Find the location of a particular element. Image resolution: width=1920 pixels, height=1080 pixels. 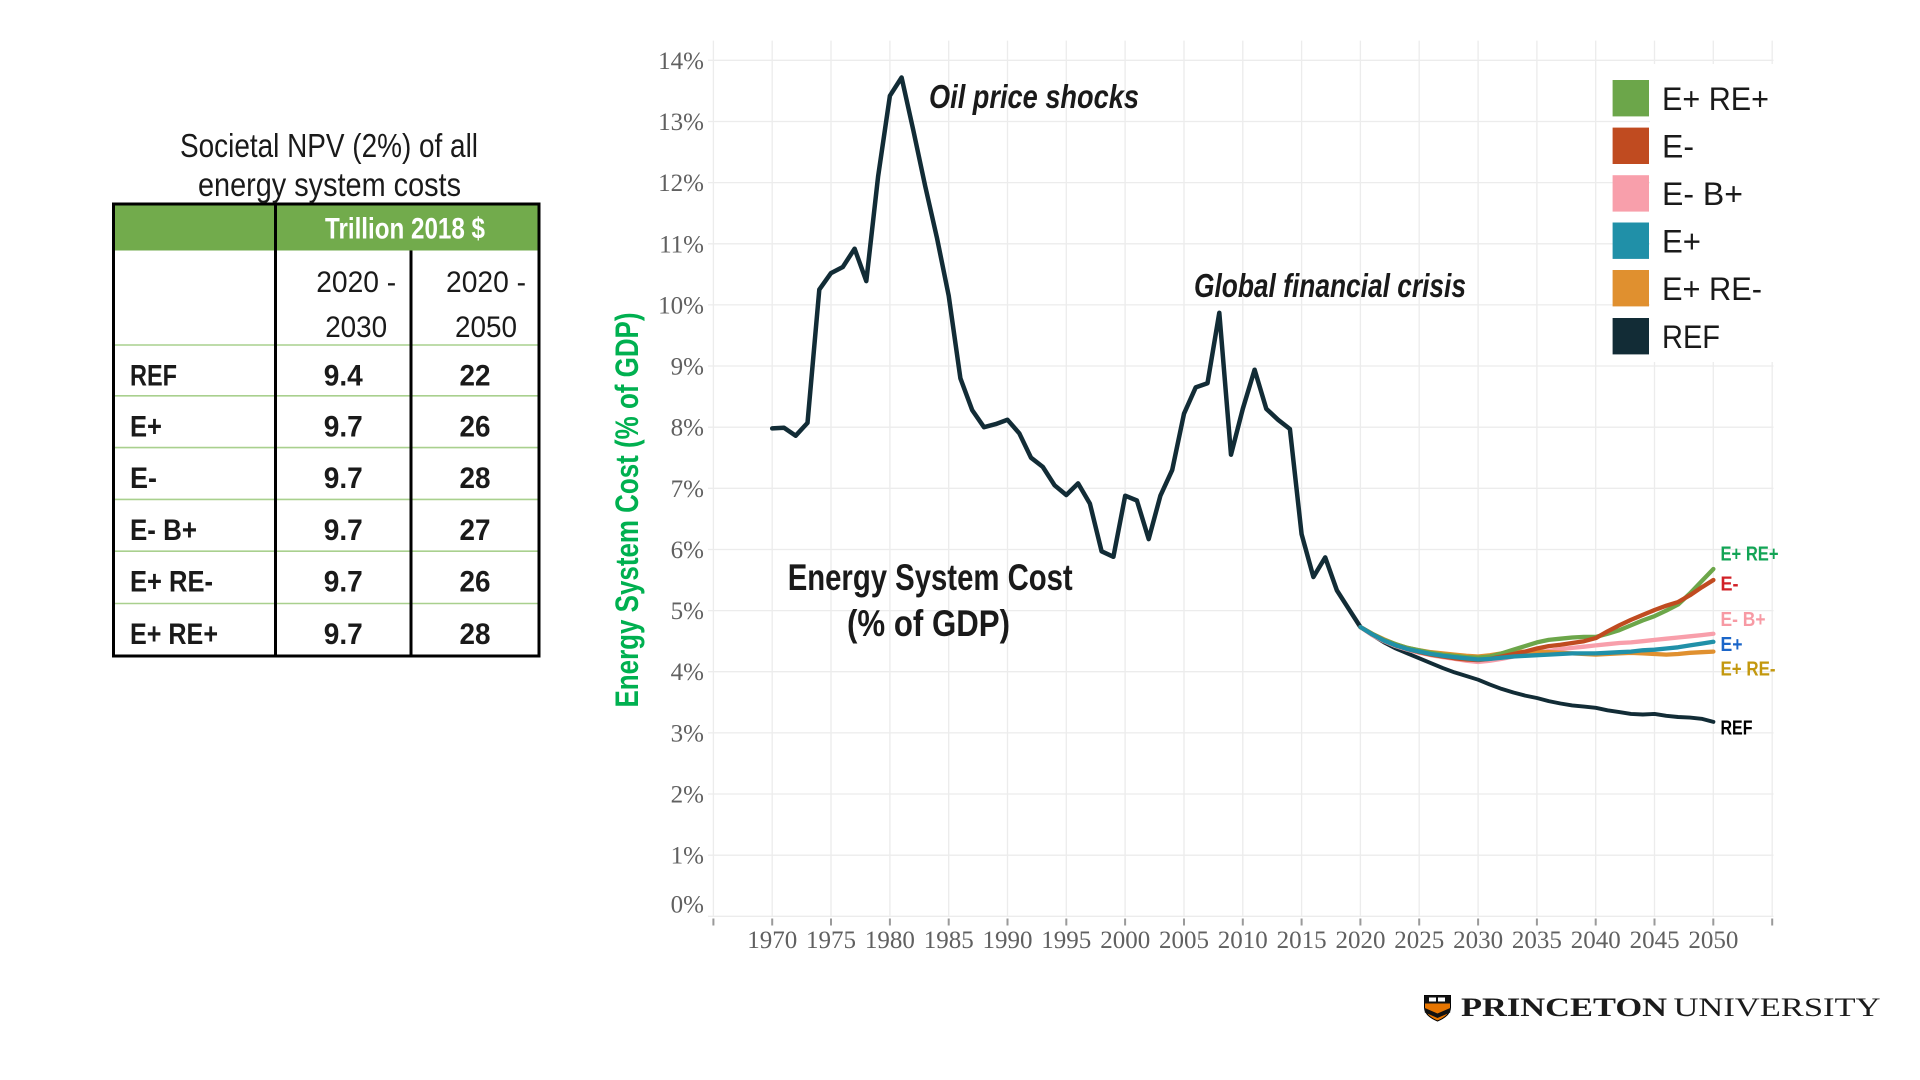

svg-text: 8% is located at coordinates (687, 428).